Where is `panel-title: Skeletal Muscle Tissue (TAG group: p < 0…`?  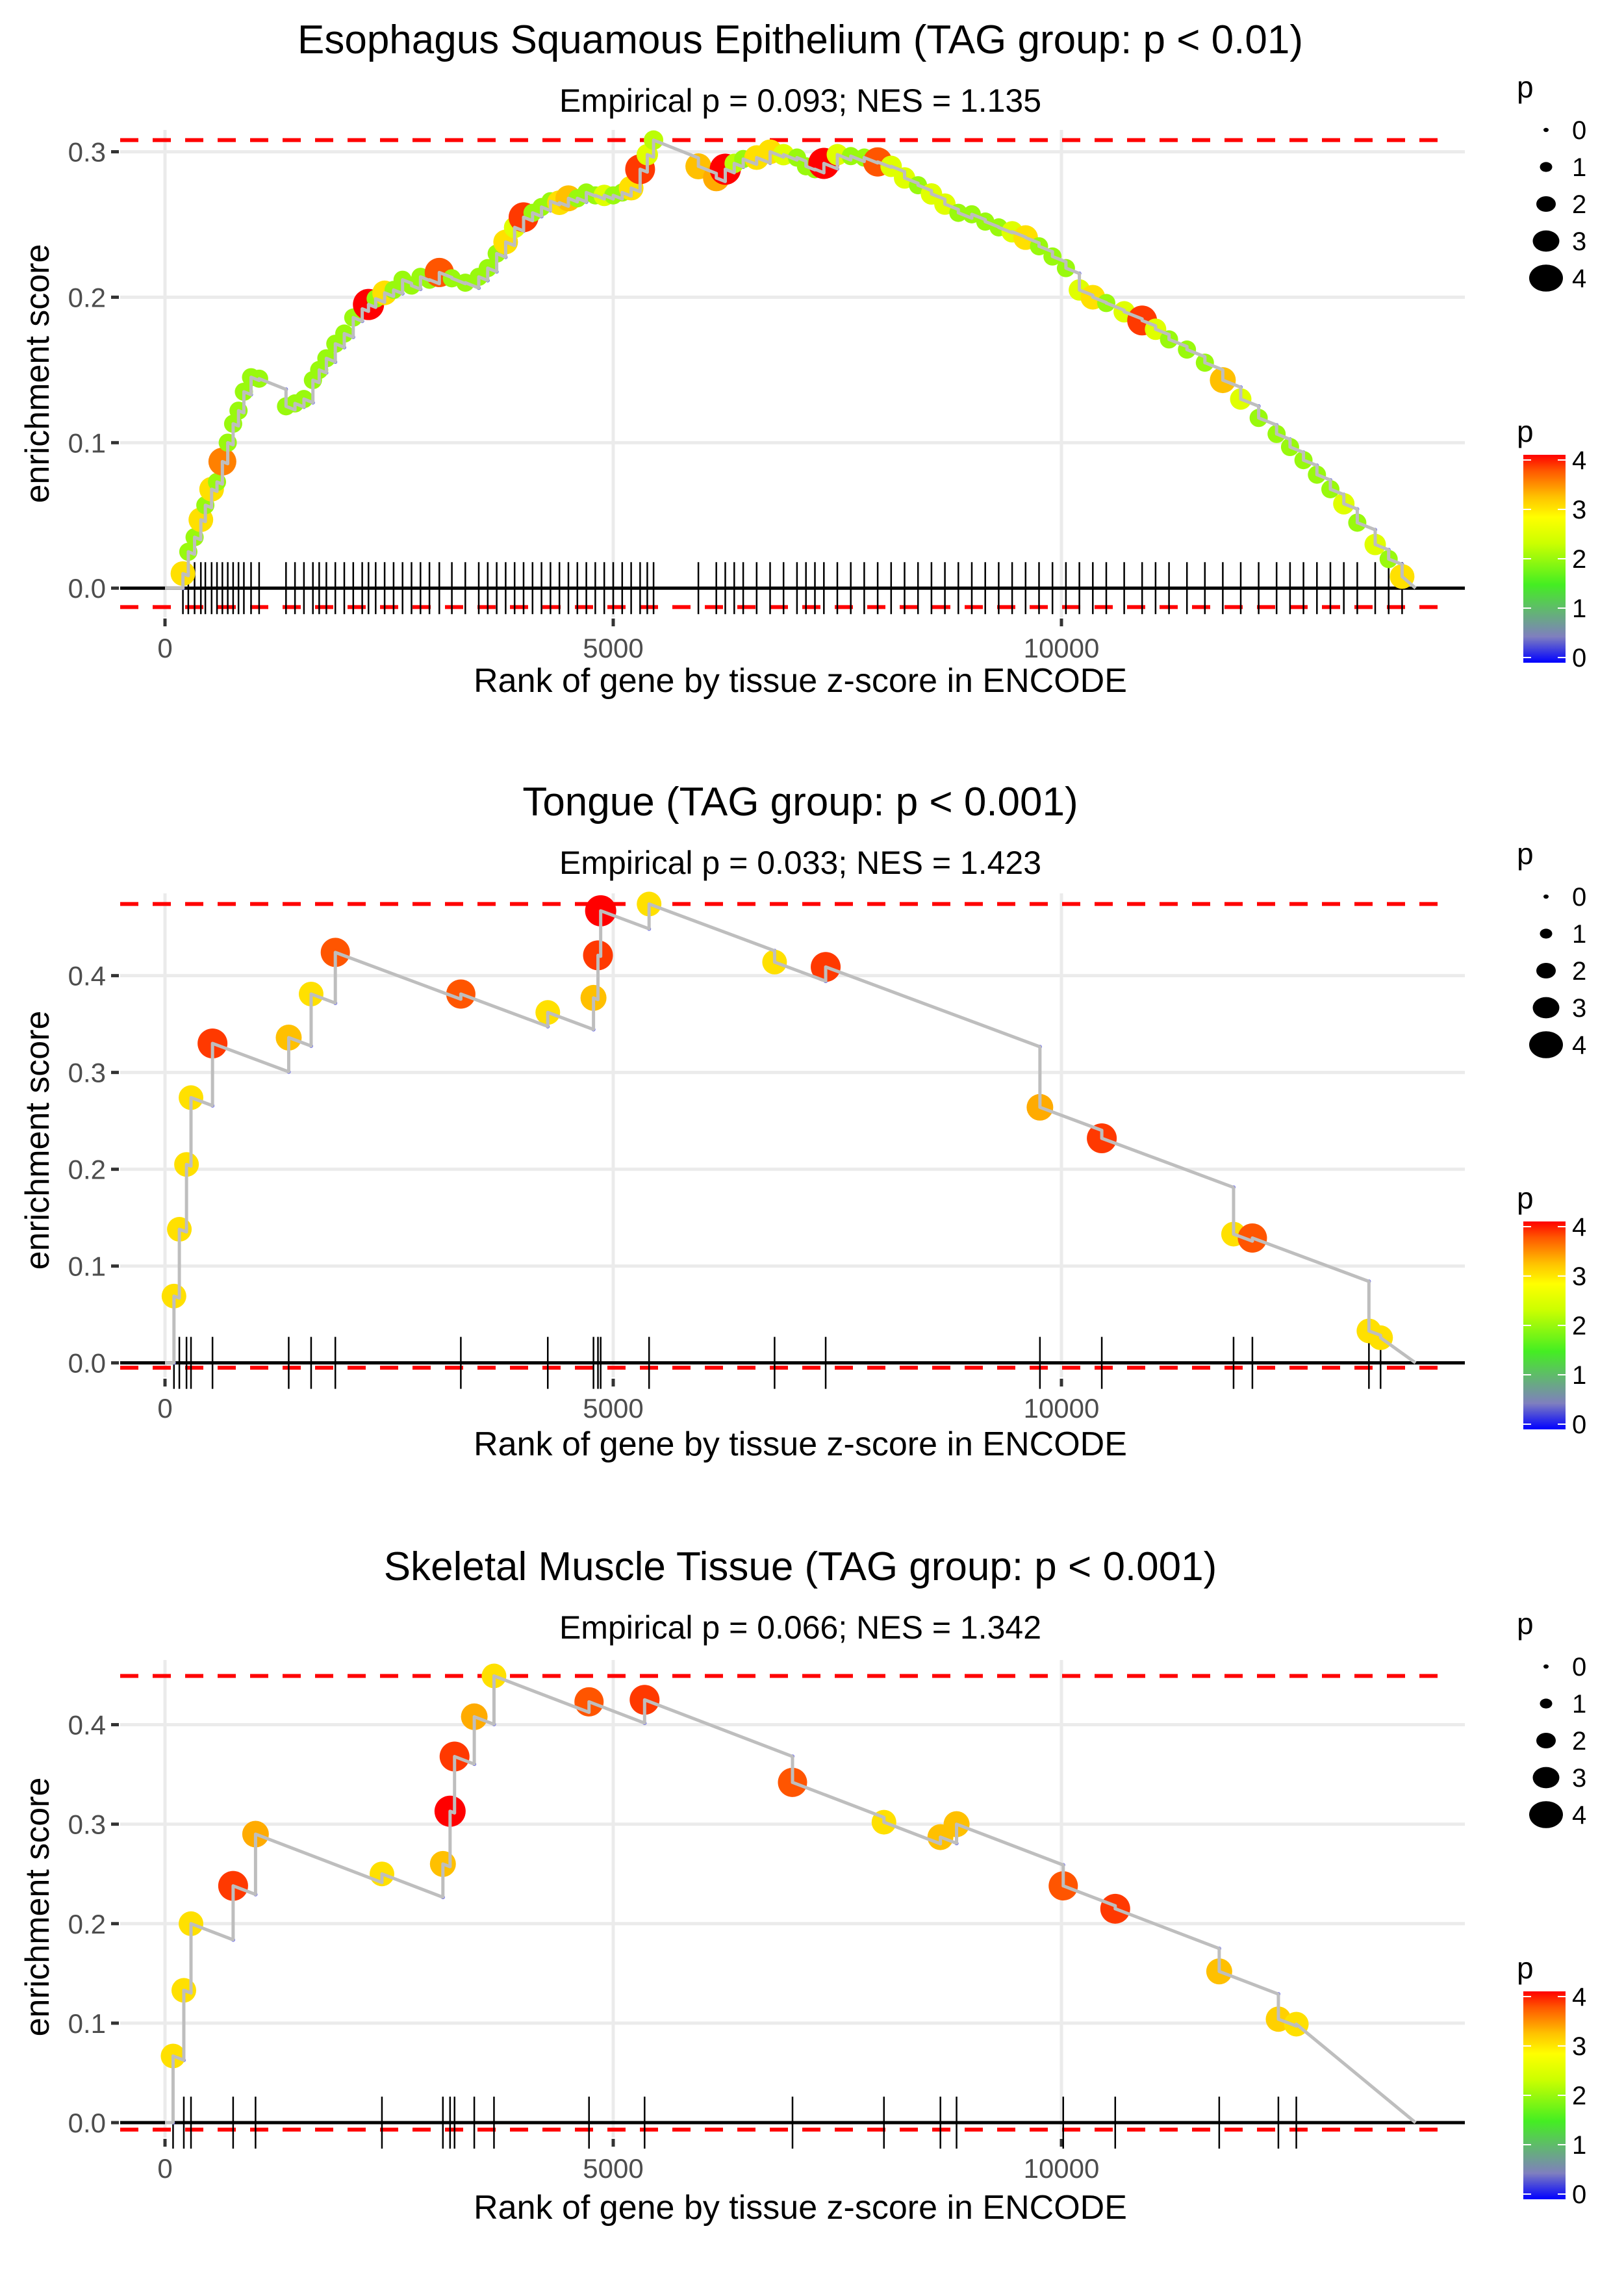 panel-title: Skeletal Muscle Tissue (TAG group: p < 0… is located at coordinates (800, 1566).